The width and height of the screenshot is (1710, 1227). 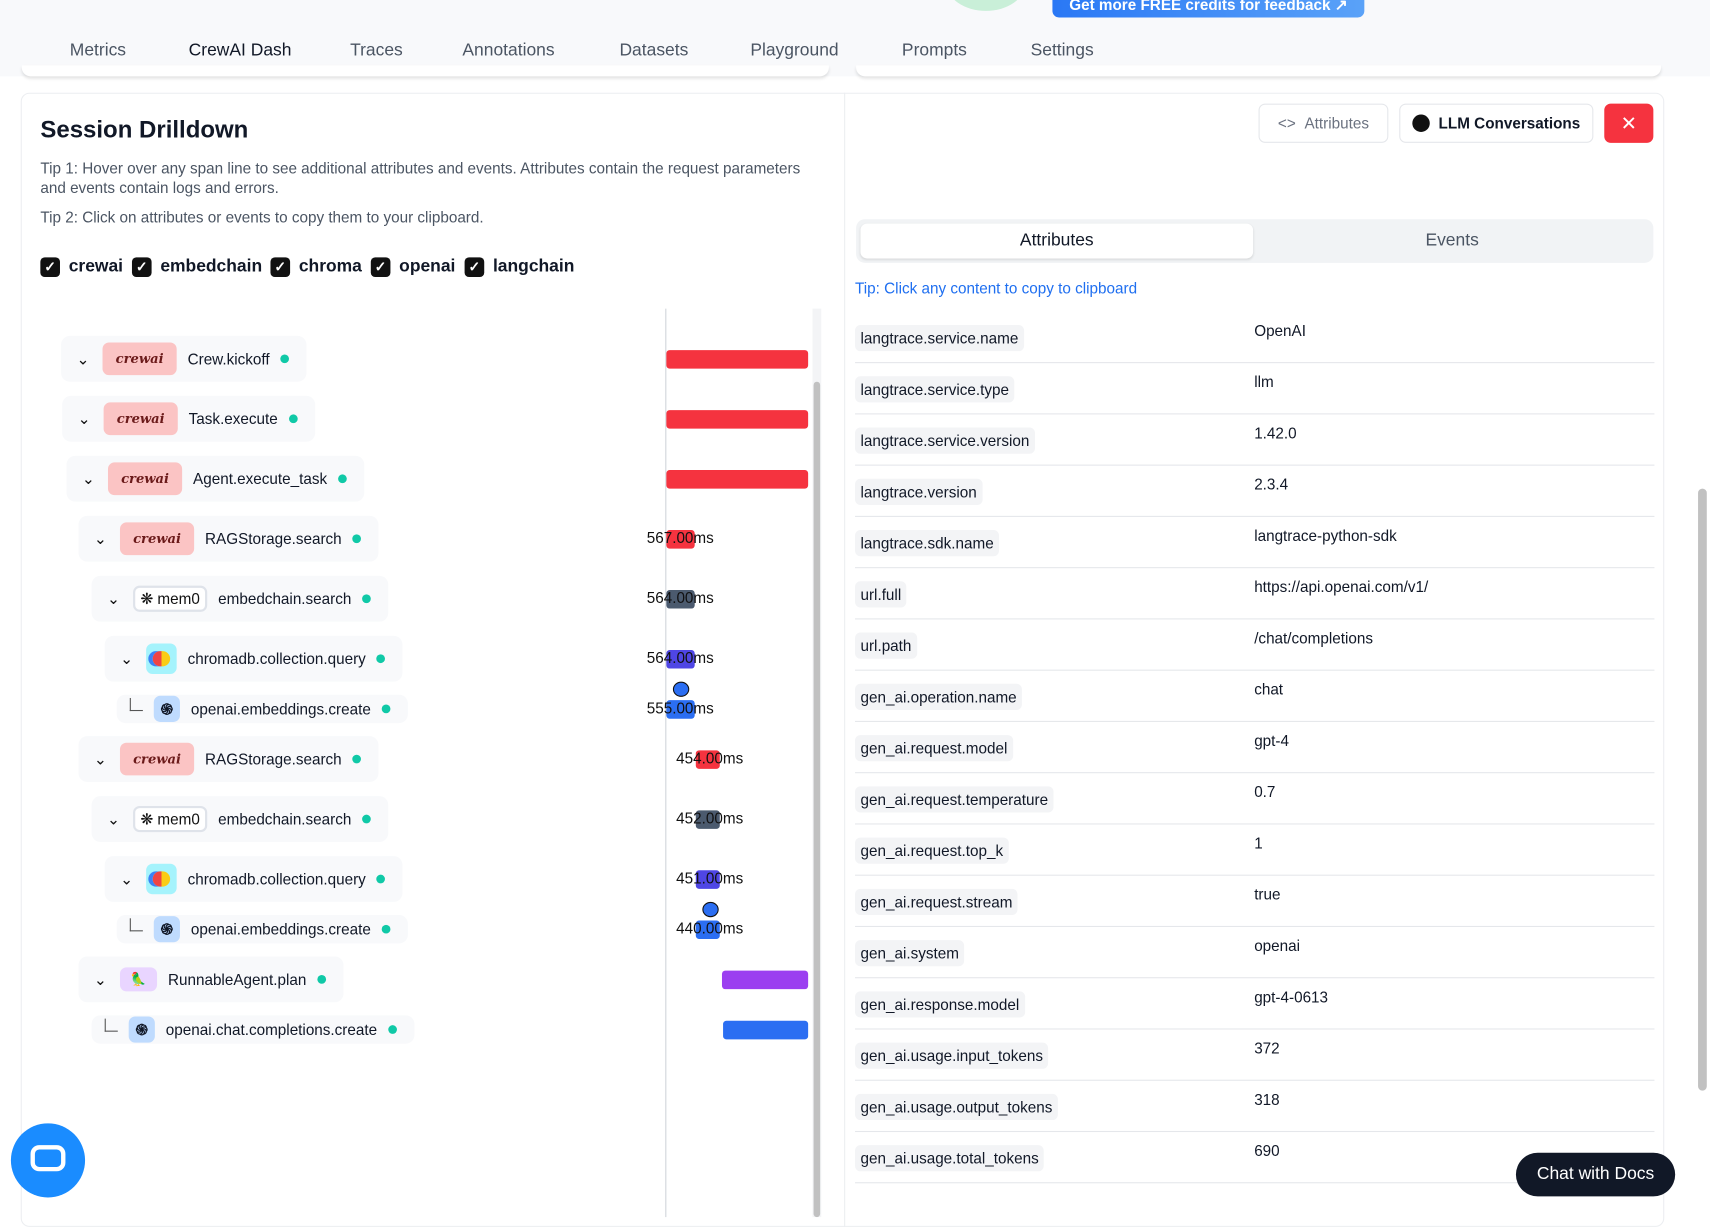 I want to click on attribute-value: llm, so click(x=1264, y=381).